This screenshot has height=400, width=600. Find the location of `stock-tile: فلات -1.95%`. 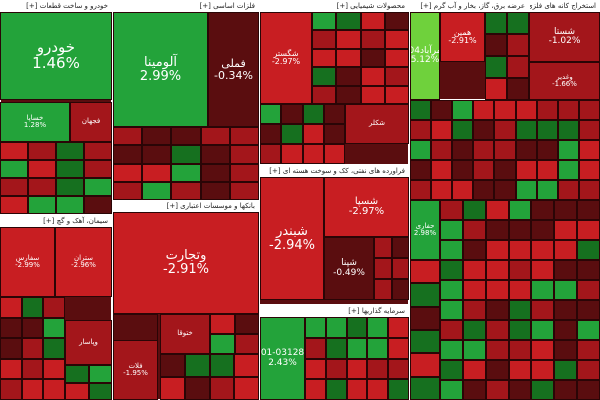

stock-tile: فلات -1.95% is located at coordinates (135, 370).